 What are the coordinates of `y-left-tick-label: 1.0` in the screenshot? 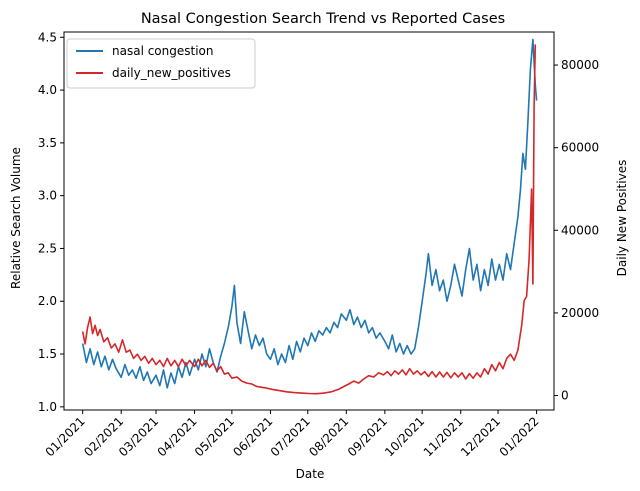 It's located at (47, 407).